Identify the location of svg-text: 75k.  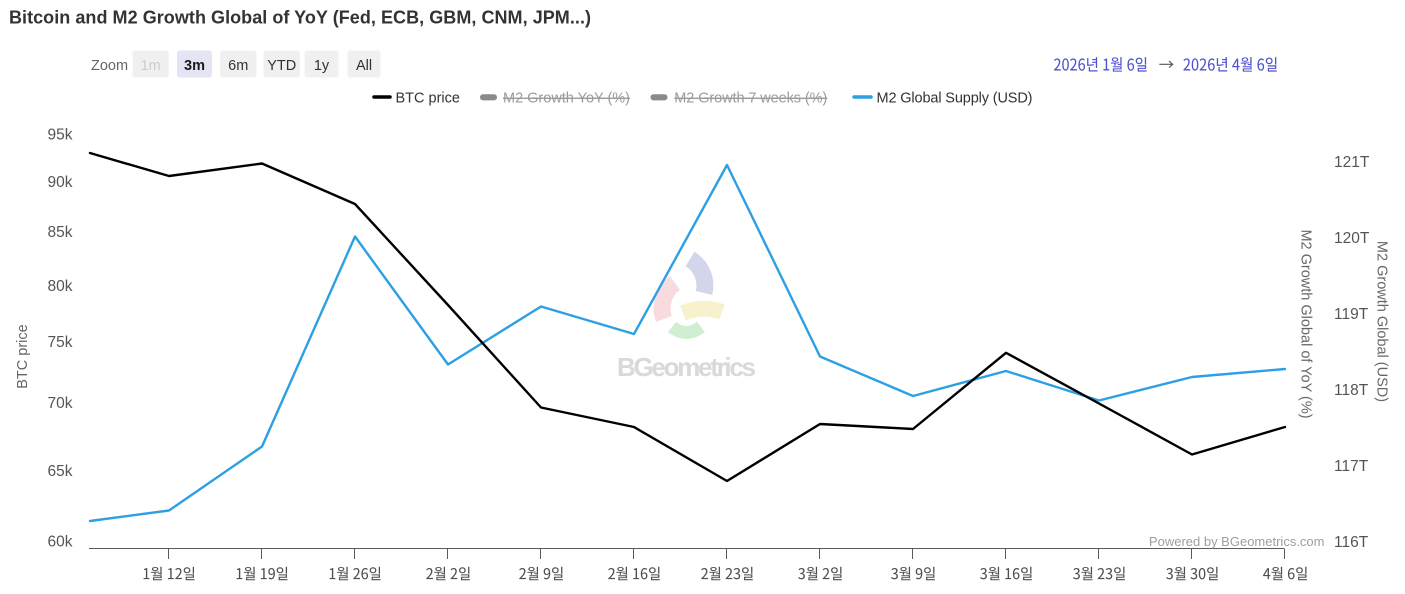
(60, 342).